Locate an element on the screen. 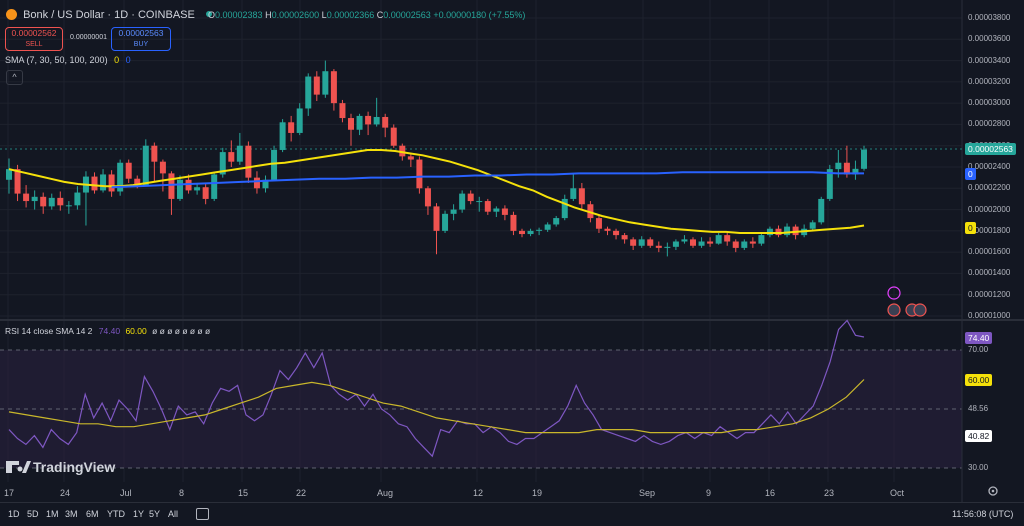 This screenshot has height=526, width=1024. rsi-tick-70: 70.00 is located at coordinates (978, 349).